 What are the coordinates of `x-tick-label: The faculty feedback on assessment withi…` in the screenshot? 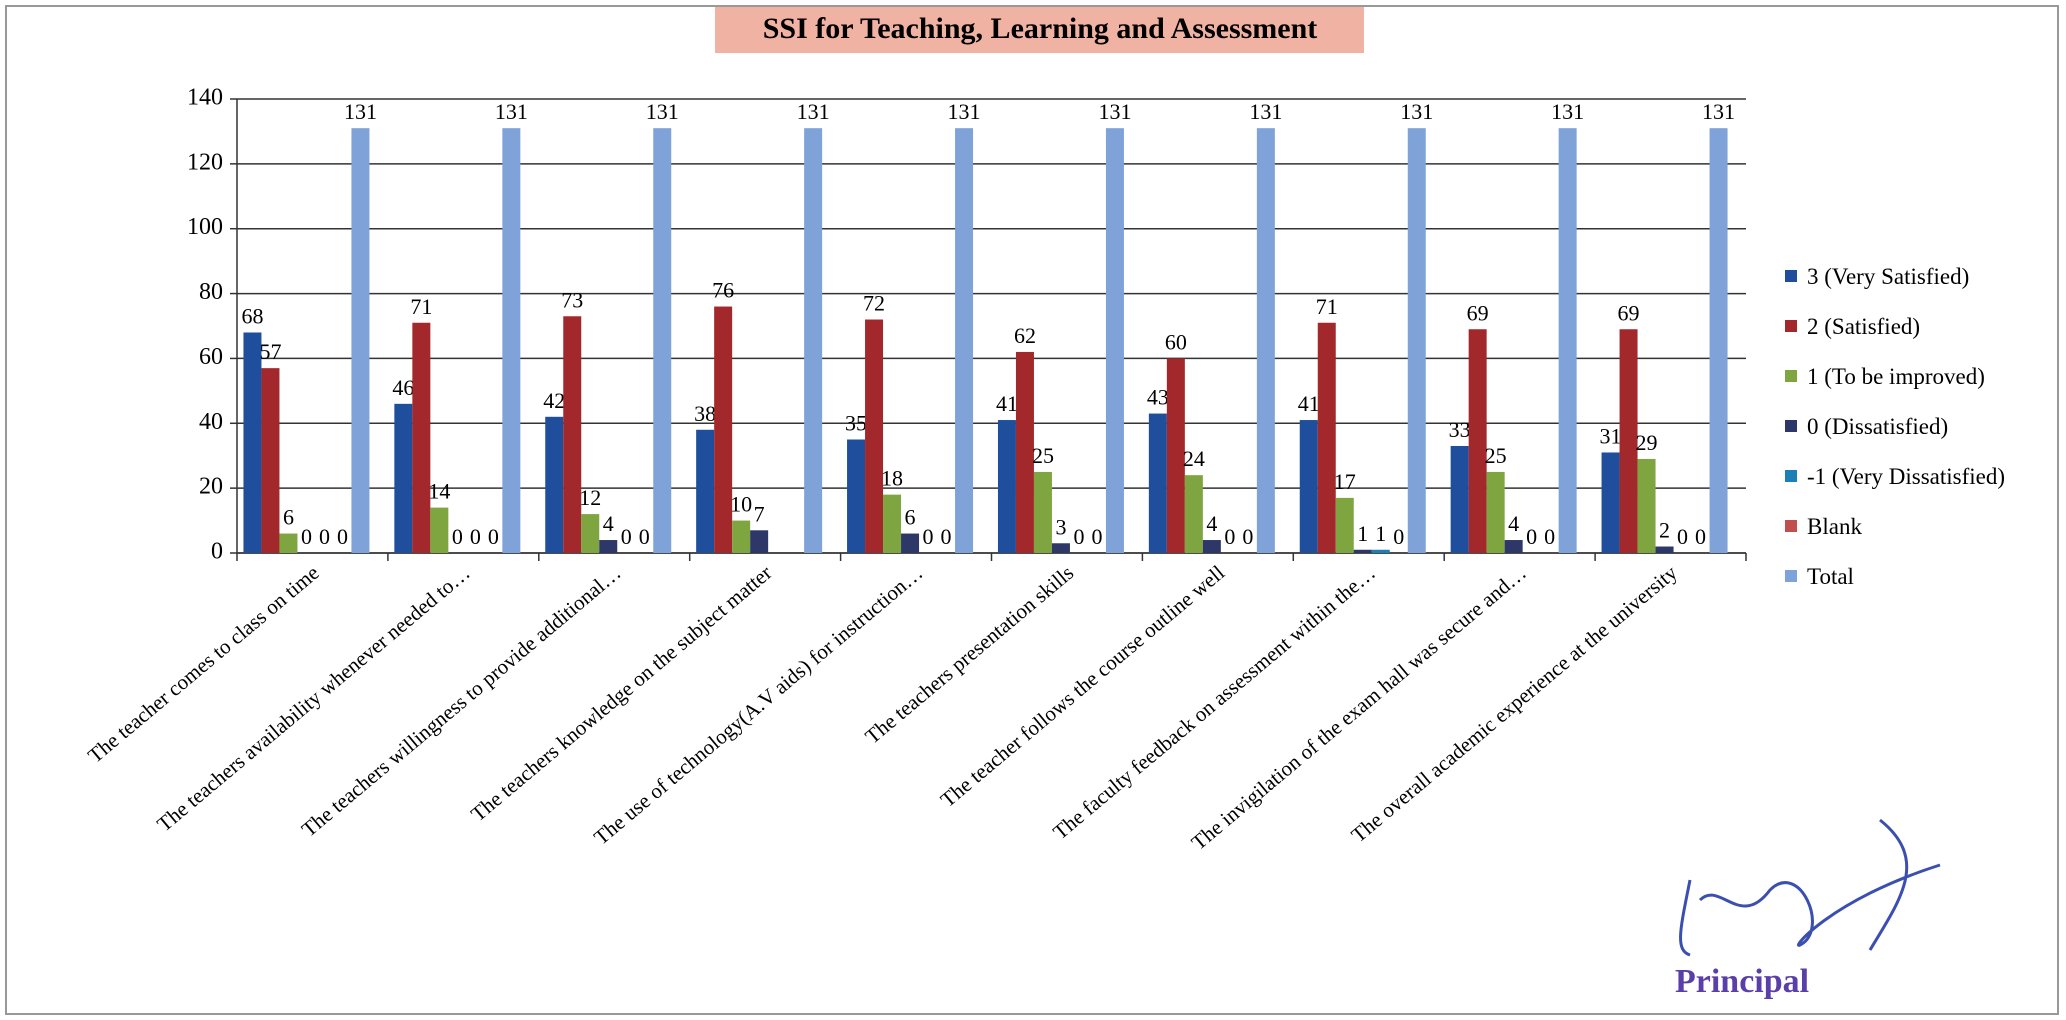 It's located at (1214, 702).